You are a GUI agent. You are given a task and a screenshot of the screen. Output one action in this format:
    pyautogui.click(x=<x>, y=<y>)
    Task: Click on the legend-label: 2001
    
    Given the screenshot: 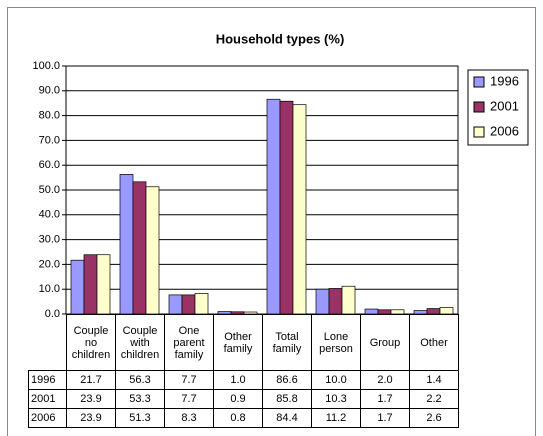 What is the action you would take?
    pyautogui.click(x=504, y=105)
    